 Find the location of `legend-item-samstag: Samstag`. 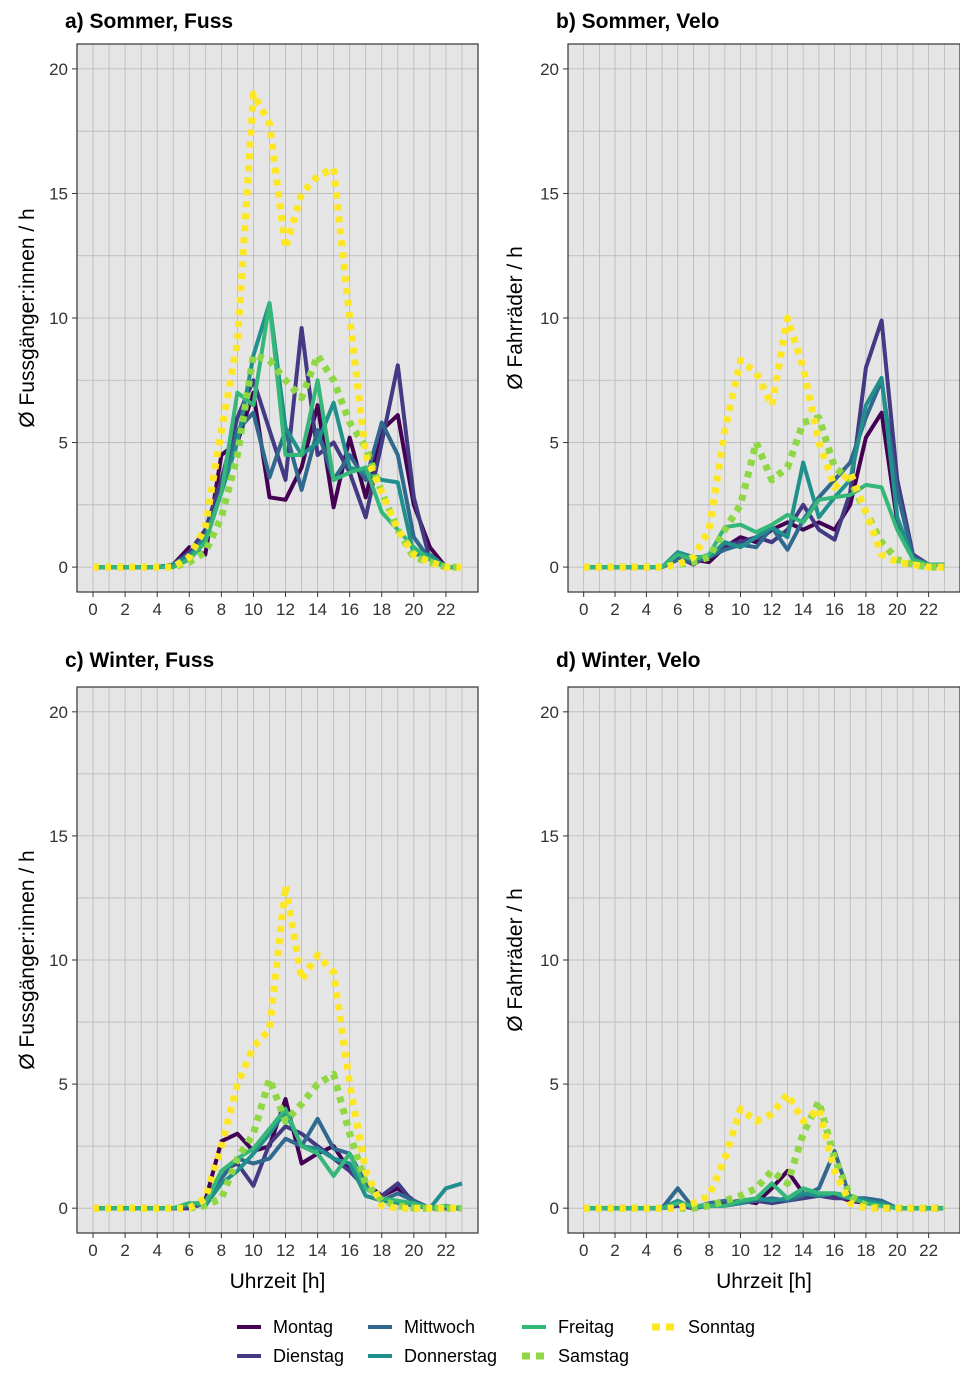

legend-item-samstag: Samstag is located at coordinates (575, 1356).